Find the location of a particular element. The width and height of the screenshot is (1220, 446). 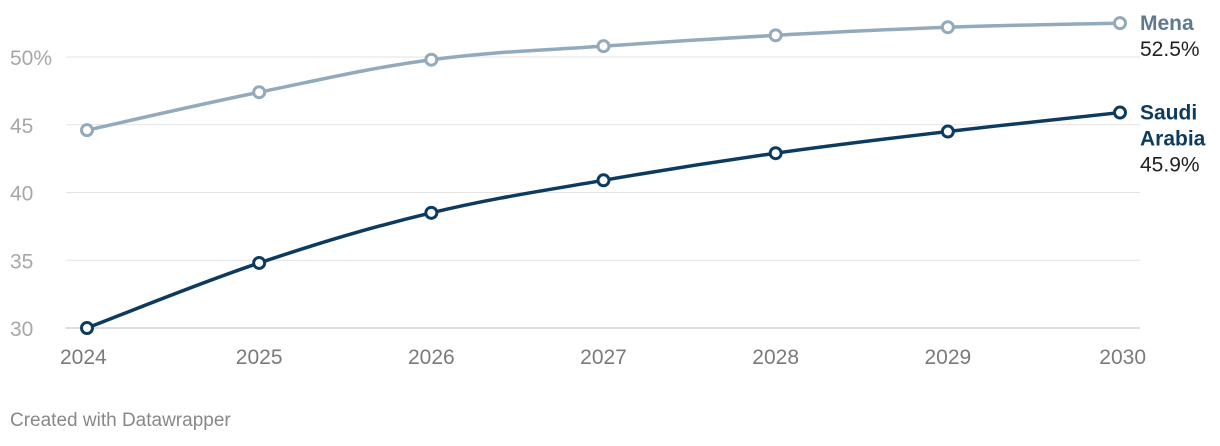

data-point-saudi-arabia-2026 is located at coordinates (431, 212).